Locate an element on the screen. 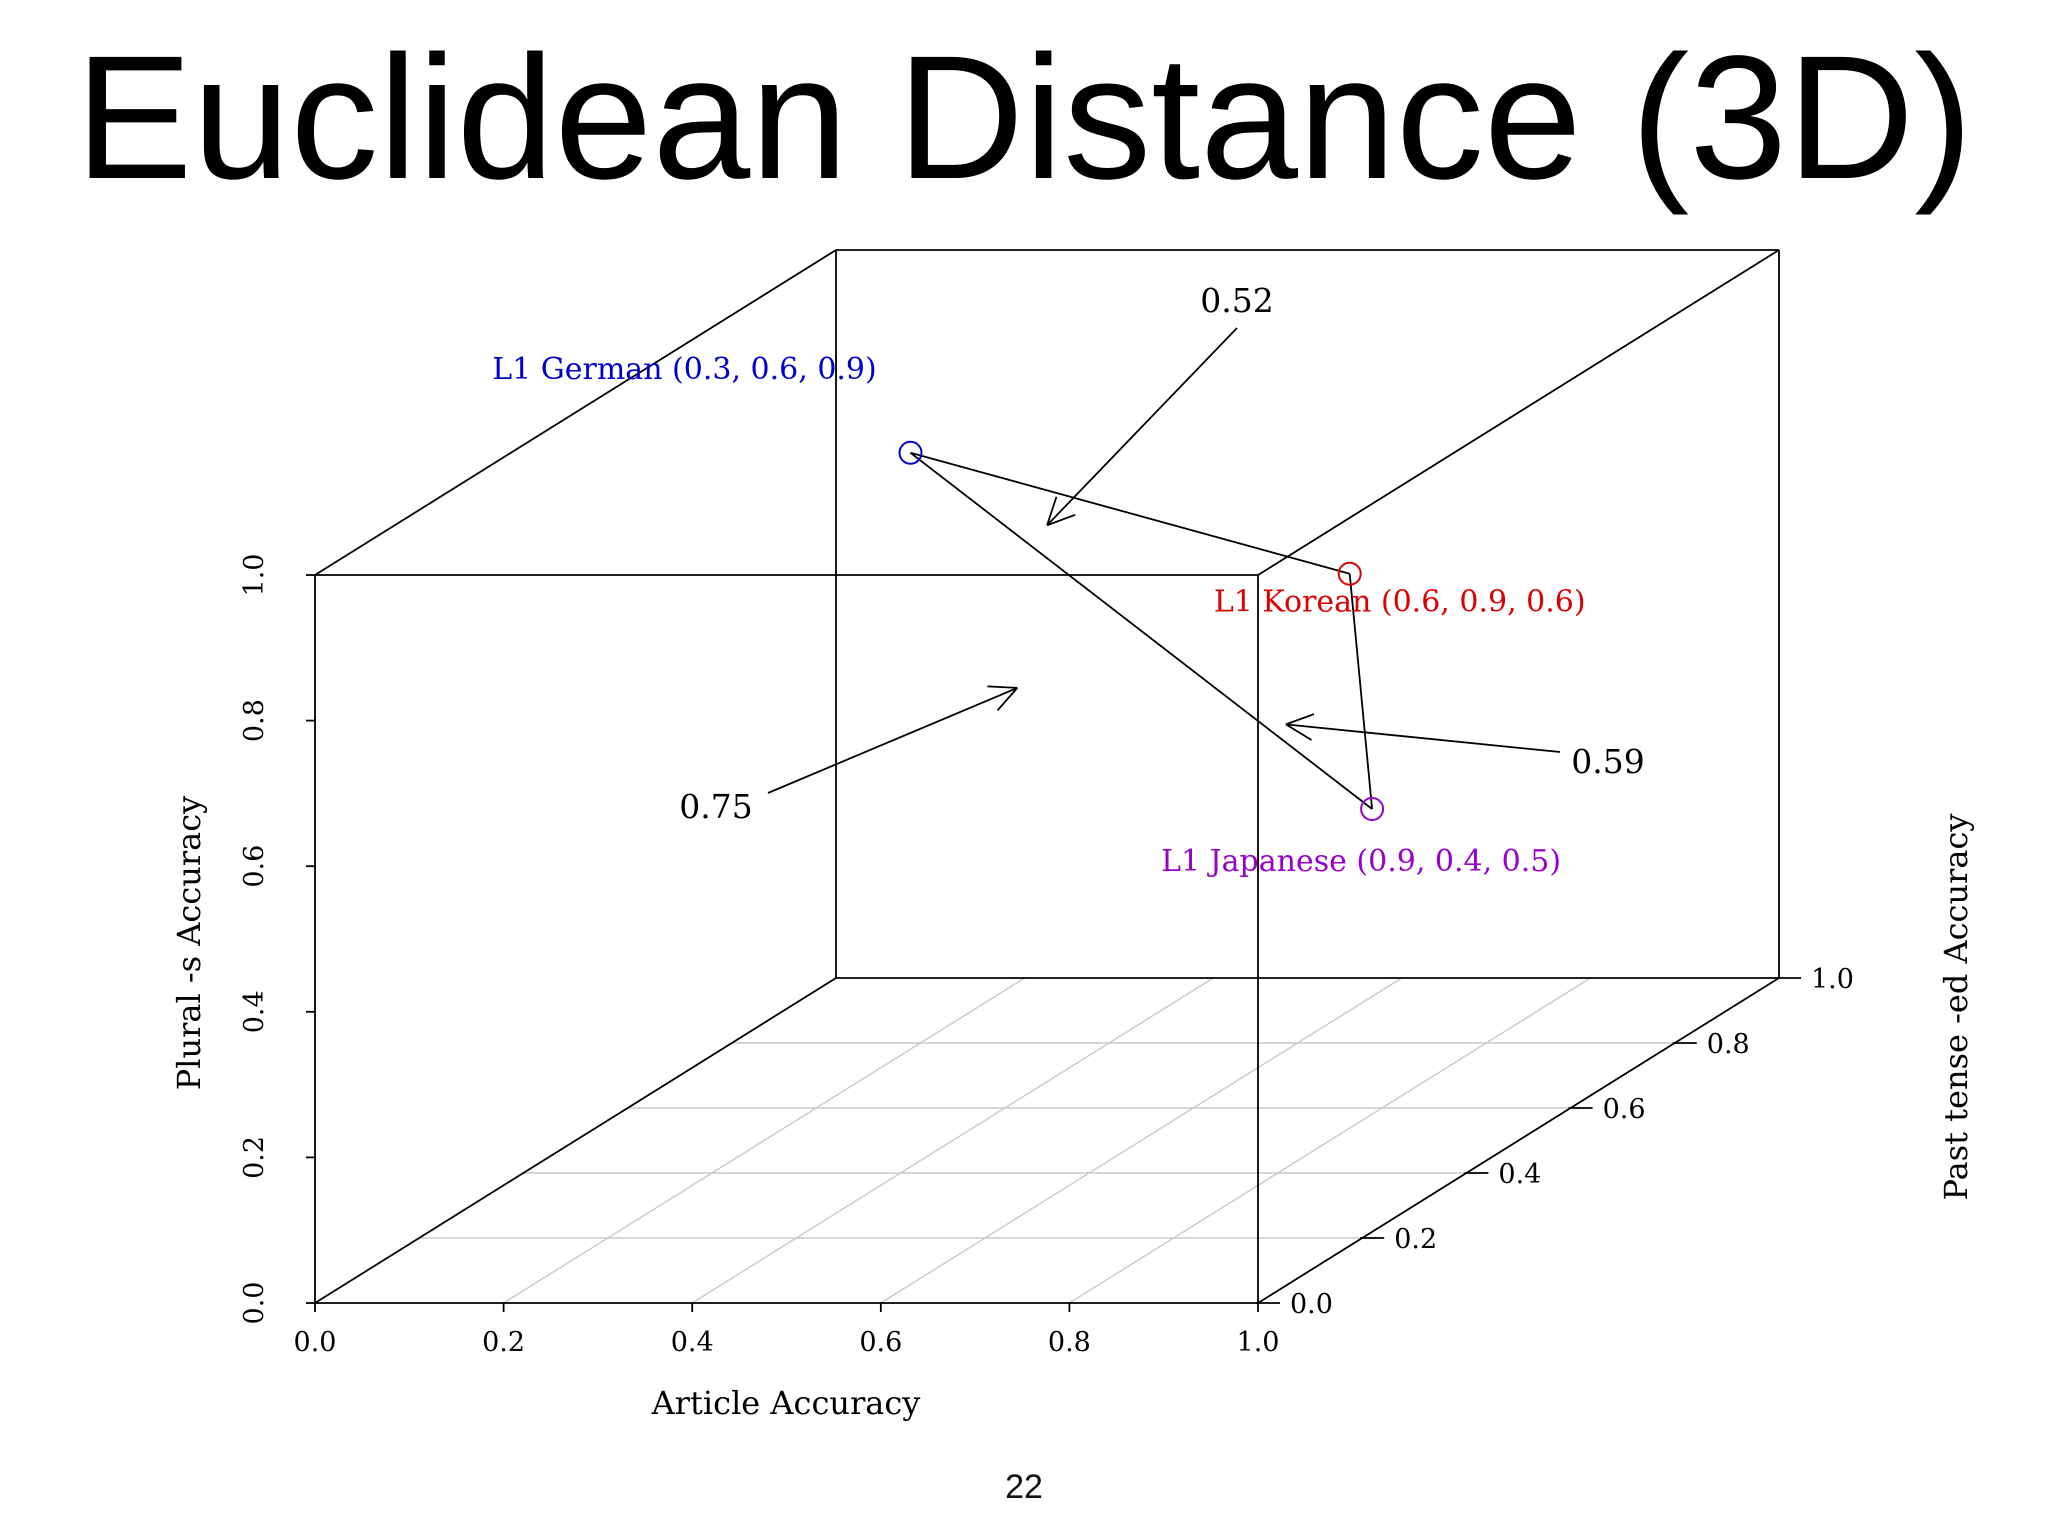 This screenshot has width=2048, height=1536. x-tick-label: 0.6 is located at coordinates (880, 1342).